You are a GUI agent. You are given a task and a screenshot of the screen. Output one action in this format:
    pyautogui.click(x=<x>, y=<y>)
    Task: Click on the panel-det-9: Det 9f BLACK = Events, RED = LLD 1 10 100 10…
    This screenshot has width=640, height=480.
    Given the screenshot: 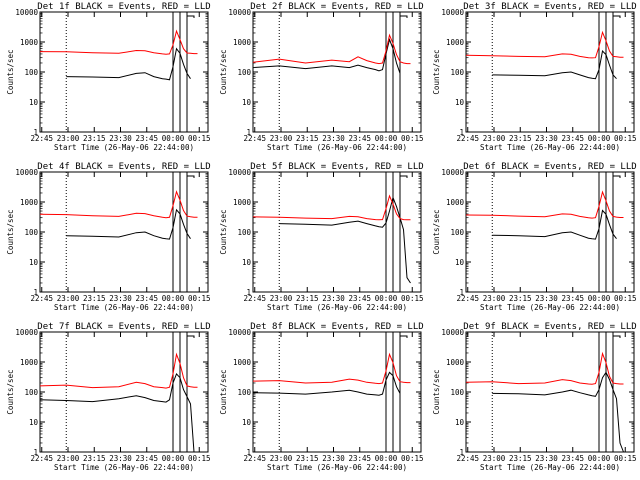 What is the action you would take?
    pyautogui.click(x=534, y=397)
    